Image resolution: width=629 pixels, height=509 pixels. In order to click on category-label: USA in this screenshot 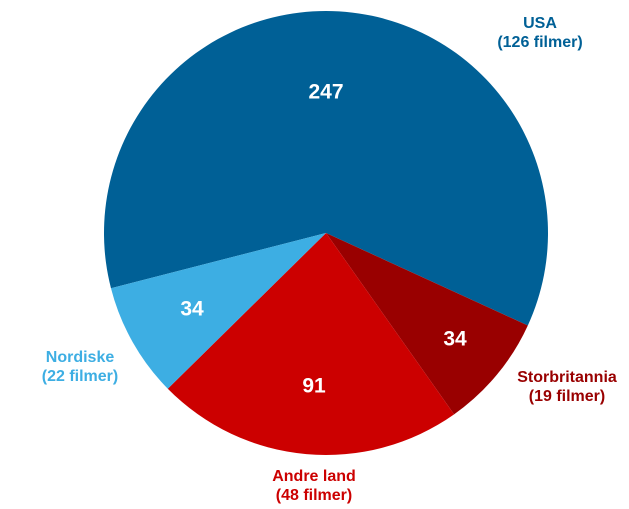, I will do `click(540, 23)`.